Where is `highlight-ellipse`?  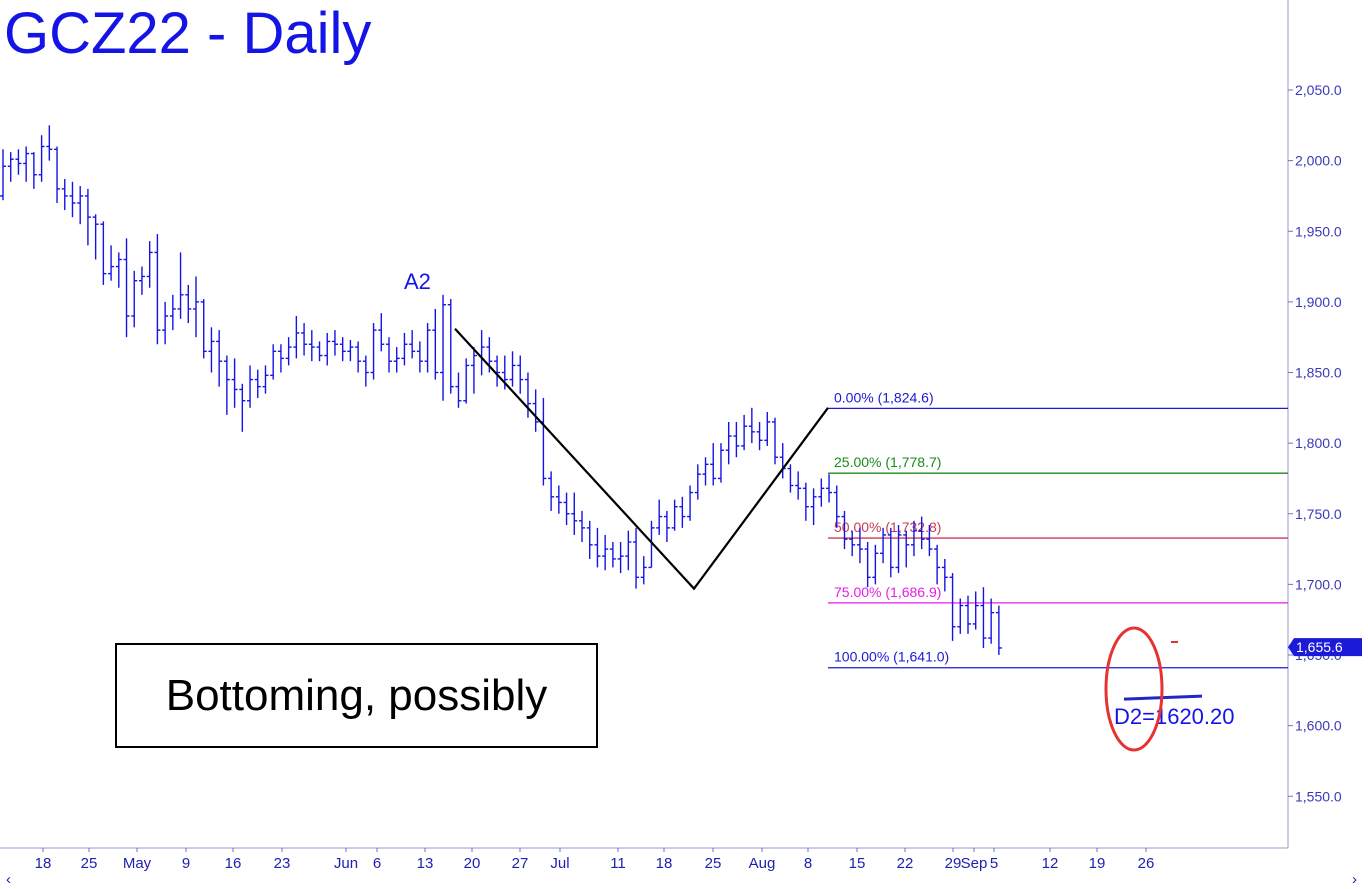
highlight-ellipse is located at coordinates (1134, 689).